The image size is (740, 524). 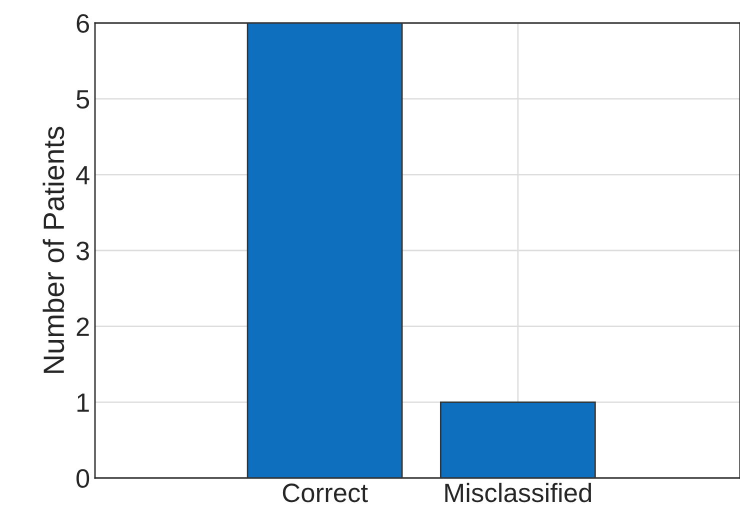 I want to click on y-tick-label: 4, so click(x=83, y=175).